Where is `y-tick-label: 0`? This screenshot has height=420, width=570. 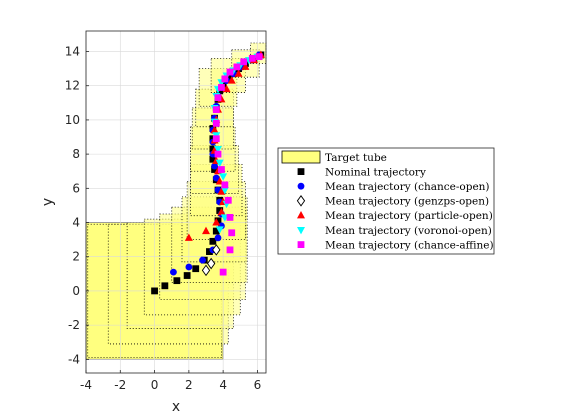 y-tick-label: 0 is located at coordinates (76, 291).